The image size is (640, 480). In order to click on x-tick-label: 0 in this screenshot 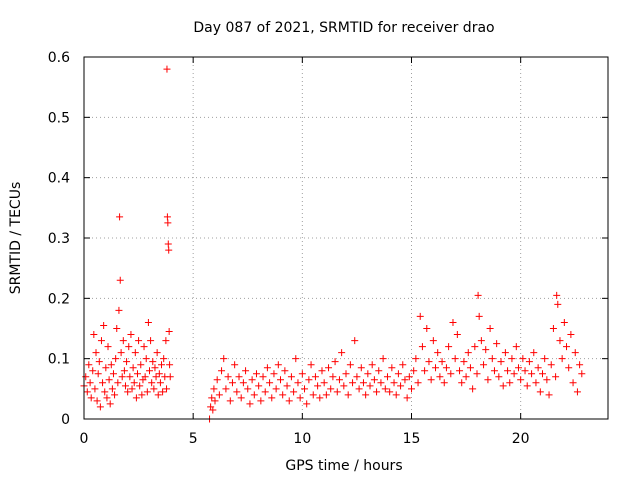, I will do `click(84, 439)`.